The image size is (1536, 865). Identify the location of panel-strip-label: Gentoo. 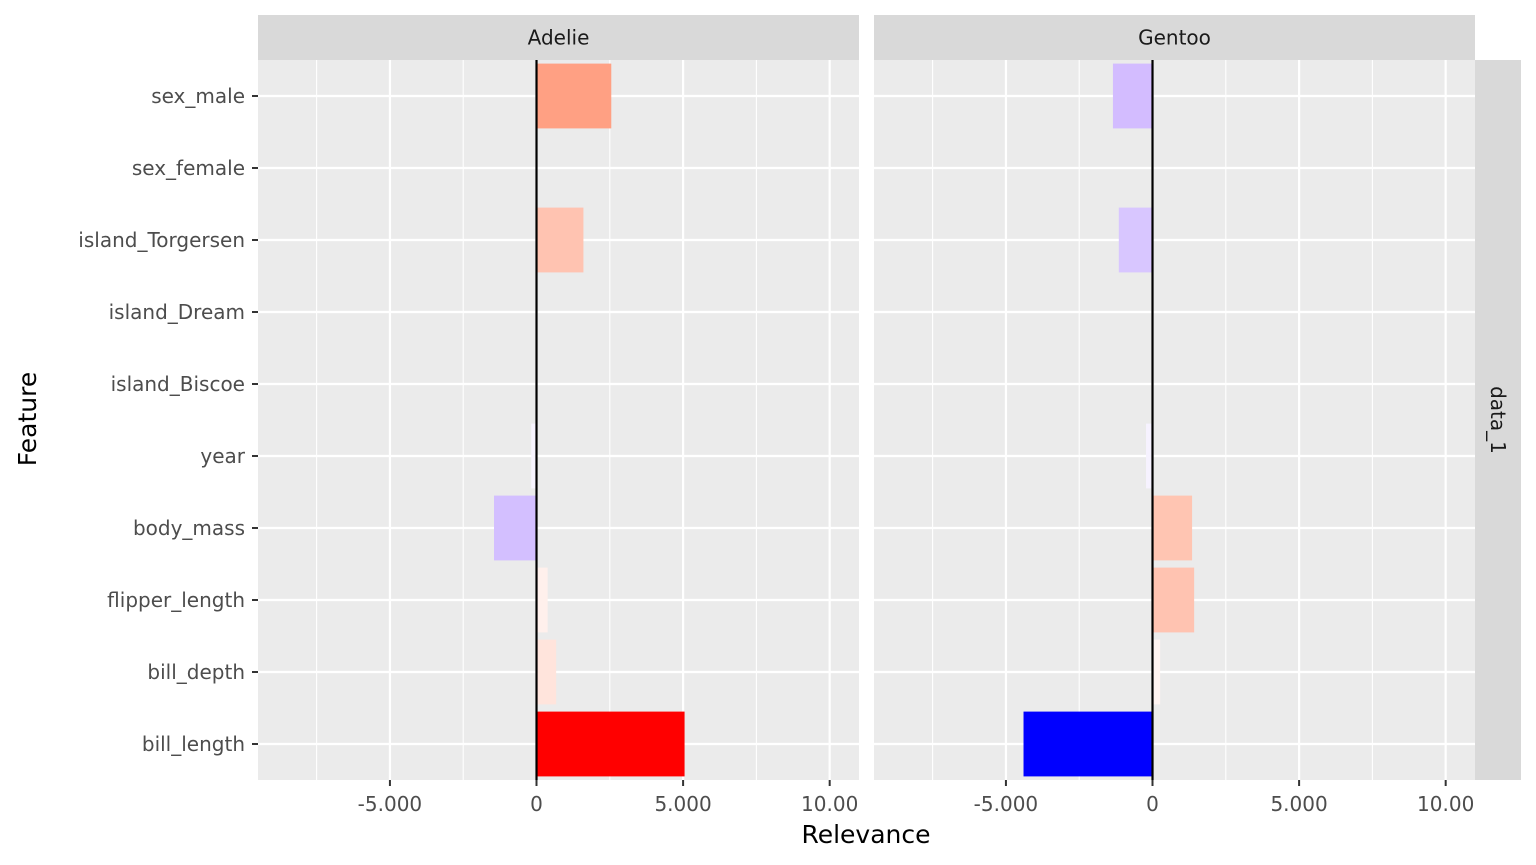
(1174, 38).